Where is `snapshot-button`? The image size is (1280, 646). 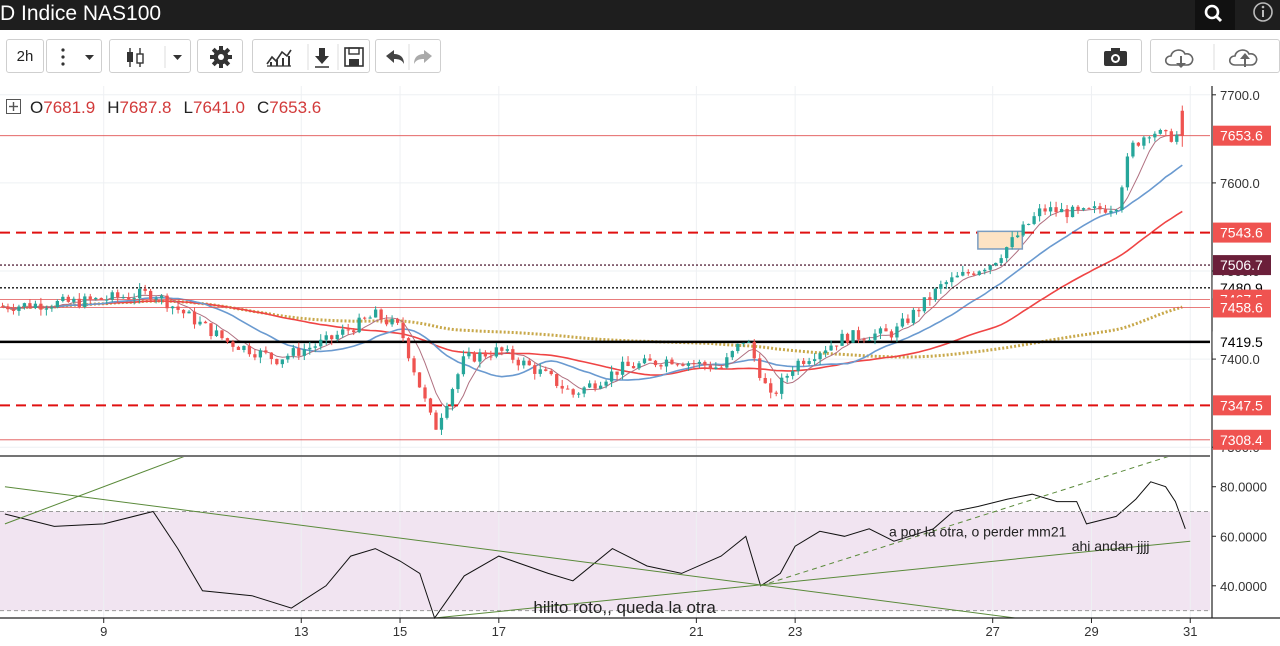
snapshot-button is located at coordinates (1114, 56).